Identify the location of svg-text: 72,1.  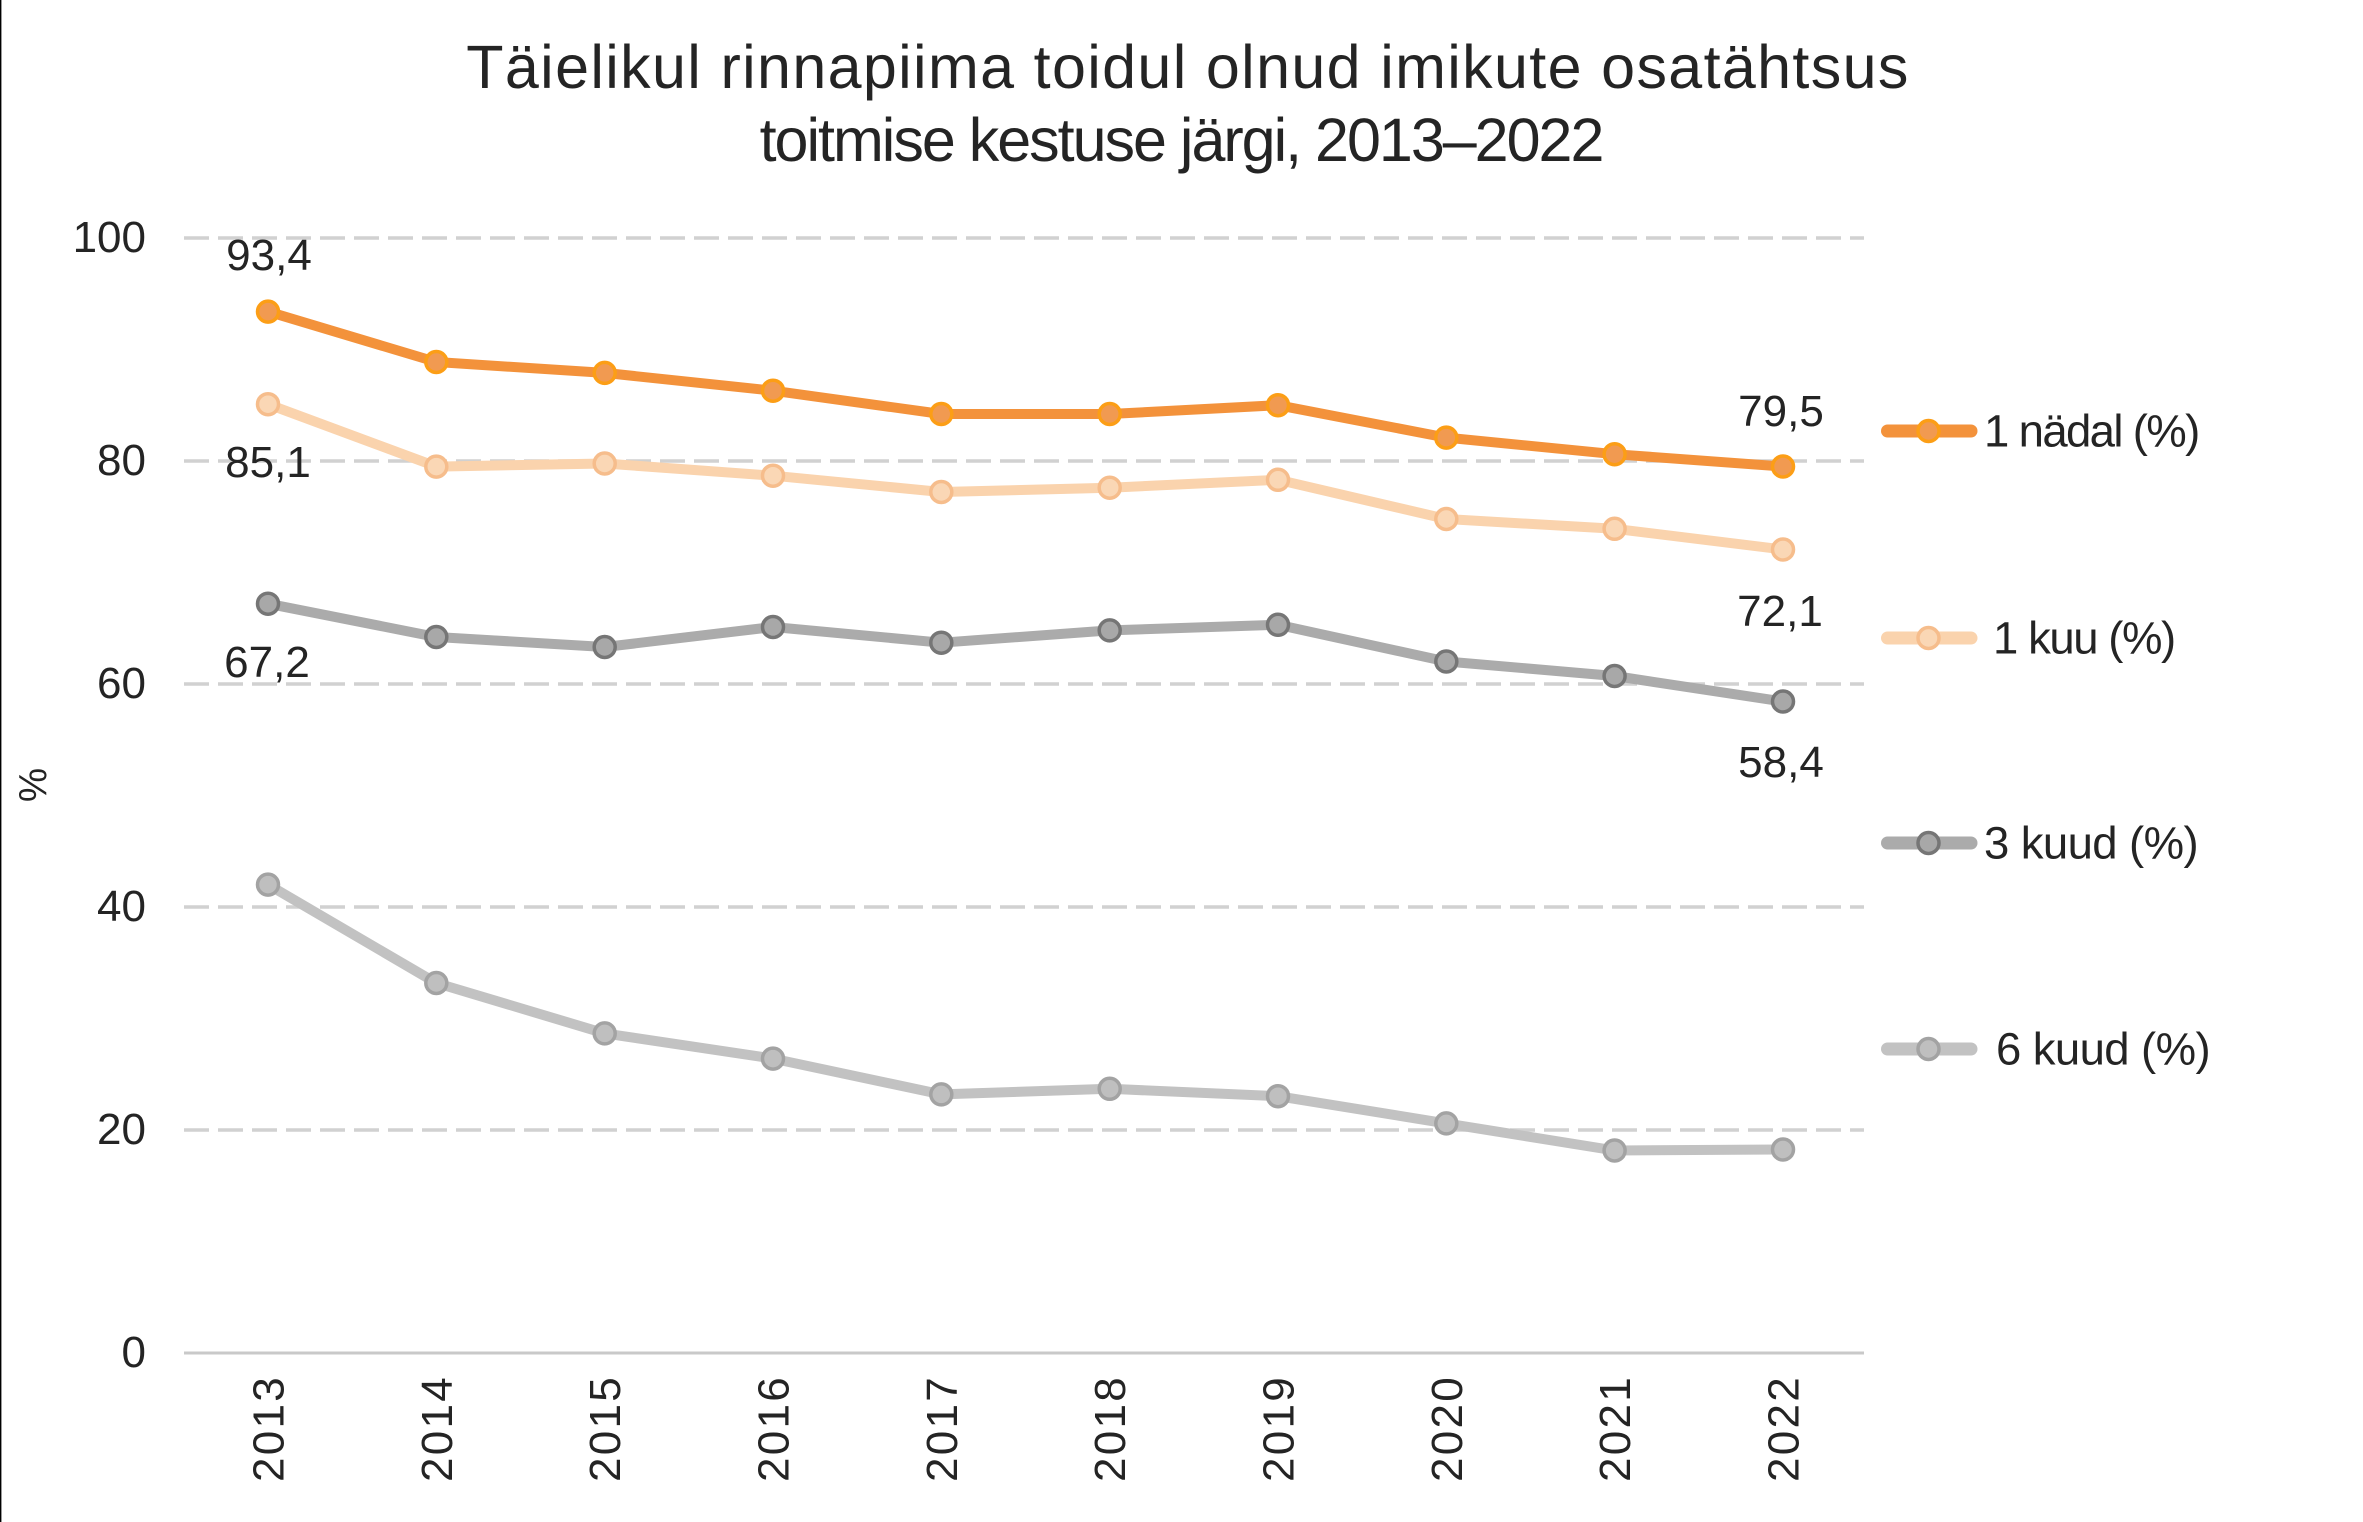
(1780, 611).